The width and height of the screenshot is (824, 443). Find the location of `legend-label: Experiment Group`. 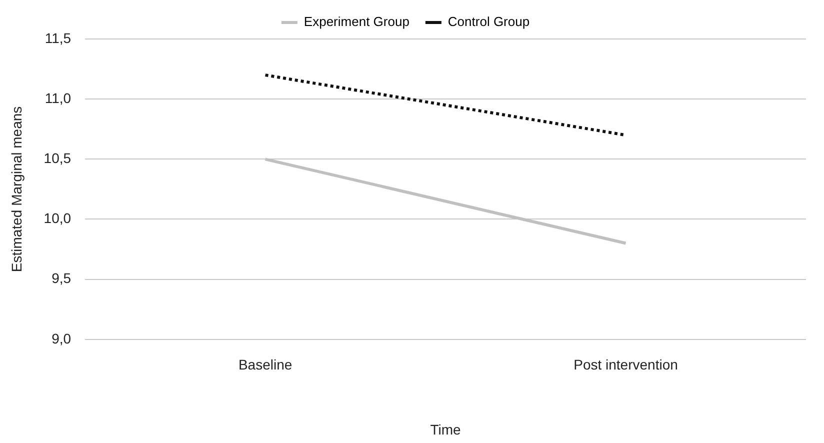

legend-label: Experiment Group is located at coordinates (357, 22).